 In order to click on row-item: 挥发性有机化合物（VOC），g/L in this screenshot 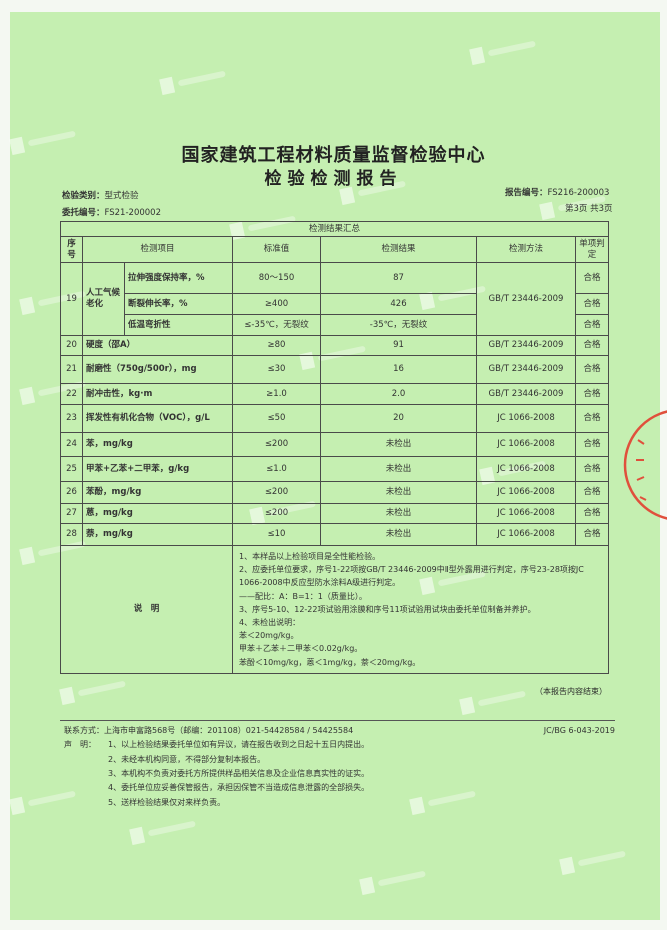, I will do `click(157, 418)`.